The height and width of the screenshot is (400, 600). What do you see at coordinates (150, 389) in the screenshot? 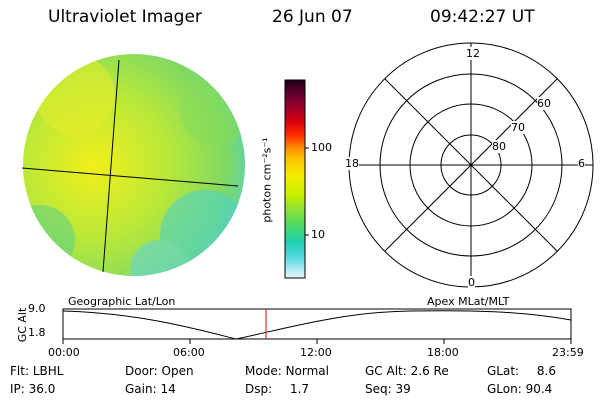
I see `status-gain: Gain: 14` at bounding box center [150, 389].